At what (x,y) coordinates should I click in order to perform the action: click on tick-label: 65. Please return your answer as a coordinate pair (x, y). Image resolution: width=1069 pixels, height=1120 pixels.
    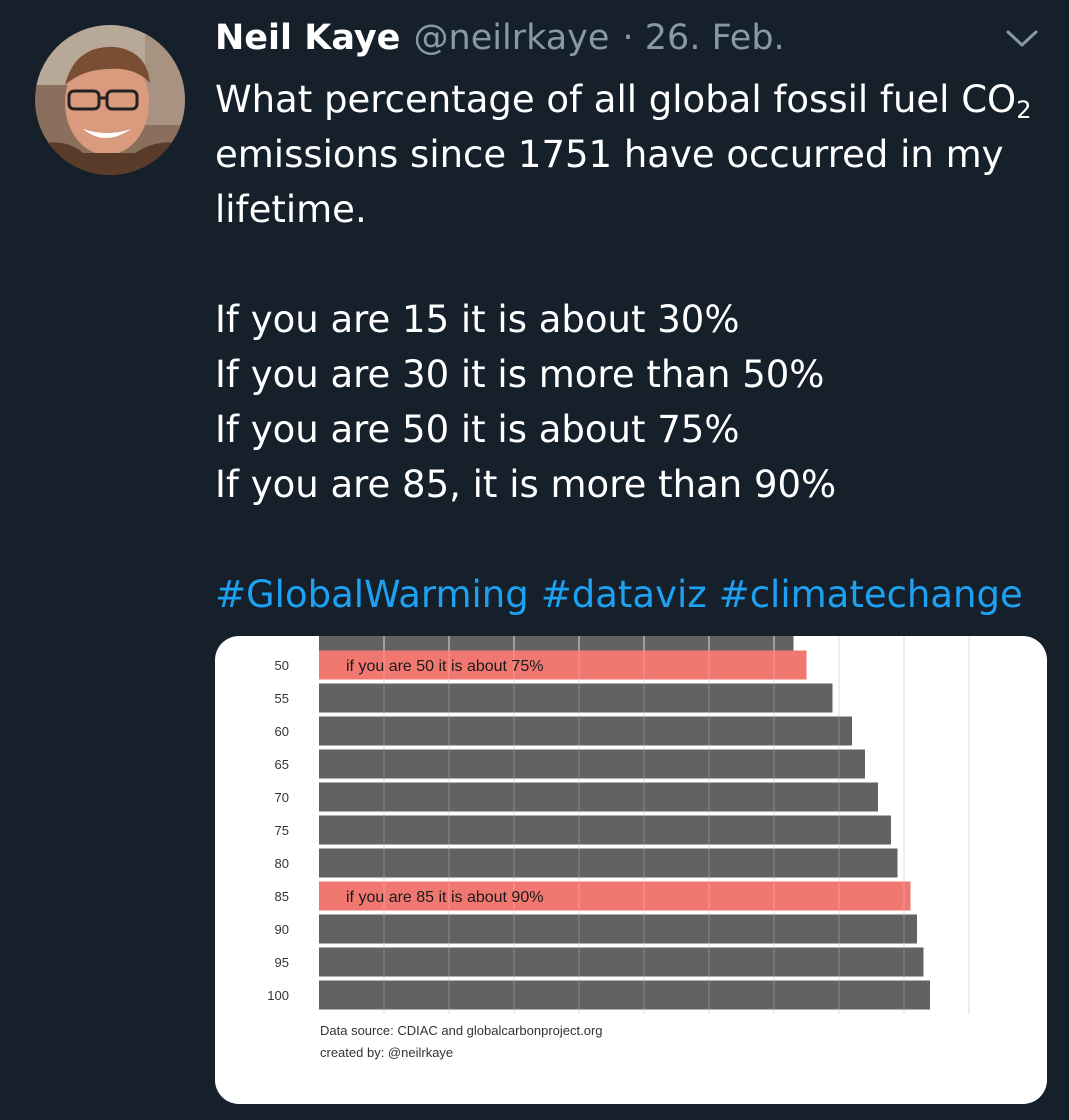
    Looking at the image, I should click on (282, 764).